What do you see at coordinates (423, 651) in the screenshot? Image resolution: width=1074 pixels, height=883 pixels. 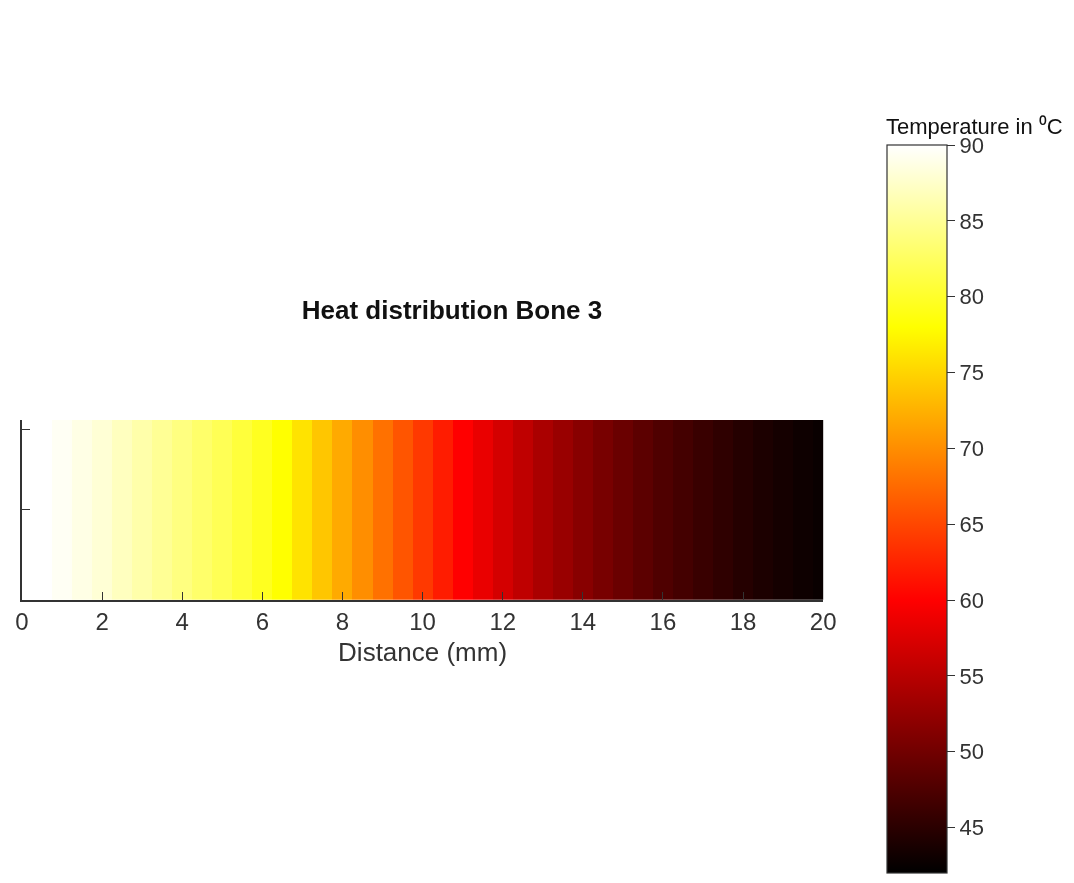 I see `x-axis-title: Distance (mm)` at bounding box center [423, 651].